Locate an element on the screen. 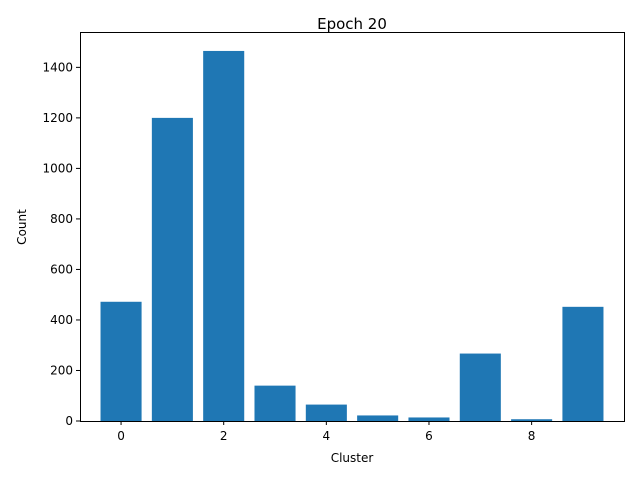  y-tick-label: 600 is located at coordinates (61, 269).